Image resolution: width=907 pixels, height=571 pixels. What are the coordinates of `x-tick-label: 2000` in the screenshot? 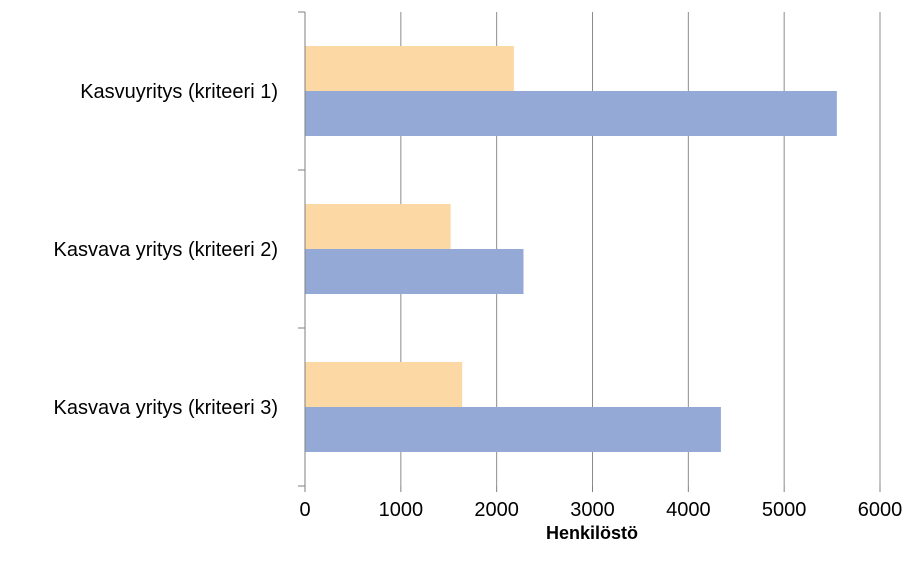 It's located at (496, 510).